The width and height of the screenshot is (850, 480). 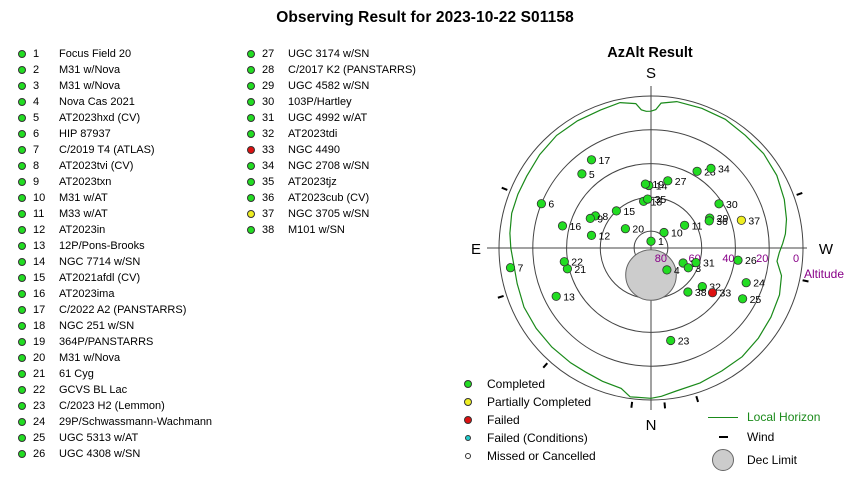 I want to click on azalt-title: AzAlt Result, so click(x=650, y=53).